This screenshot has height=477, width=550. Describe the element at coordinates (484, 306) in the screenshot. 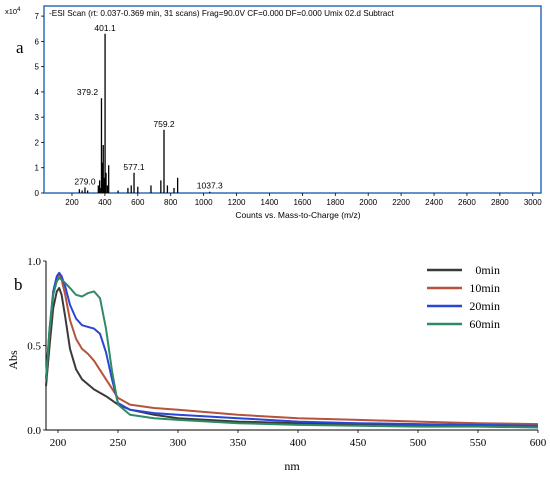

I see `legend-label-20min: 20min` at that location.